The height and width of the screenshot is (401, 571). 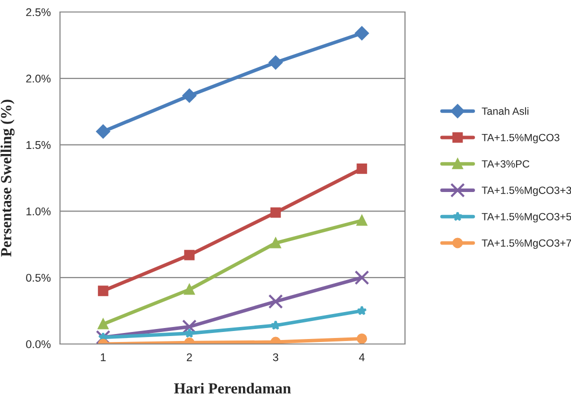 I want to click on y-axis-title: Persentase Swelling (%), so click(x=7, y=178).